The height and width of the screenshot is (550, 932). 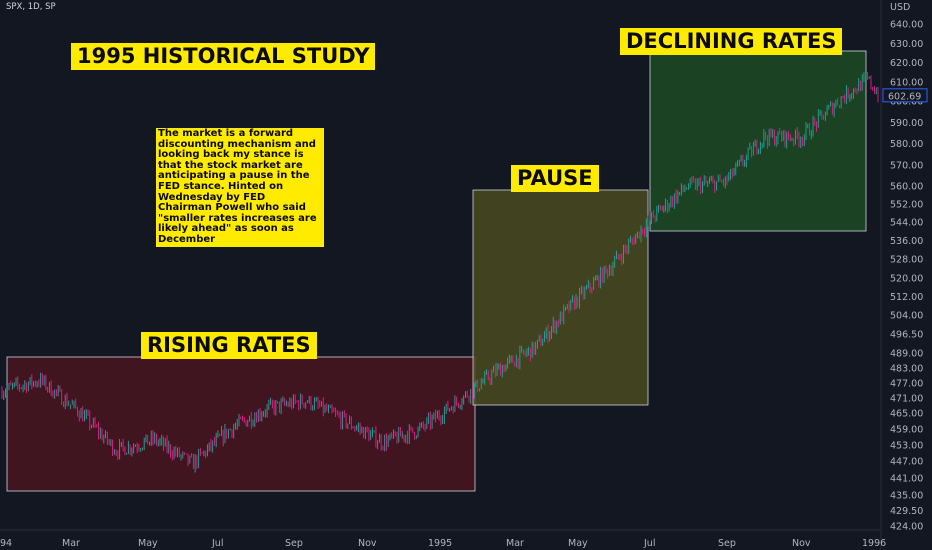 What do you see at coordinates (906, 369) in the screenshot?
I see `price-tick-label: 483.00` at bounding box center [906, 369].